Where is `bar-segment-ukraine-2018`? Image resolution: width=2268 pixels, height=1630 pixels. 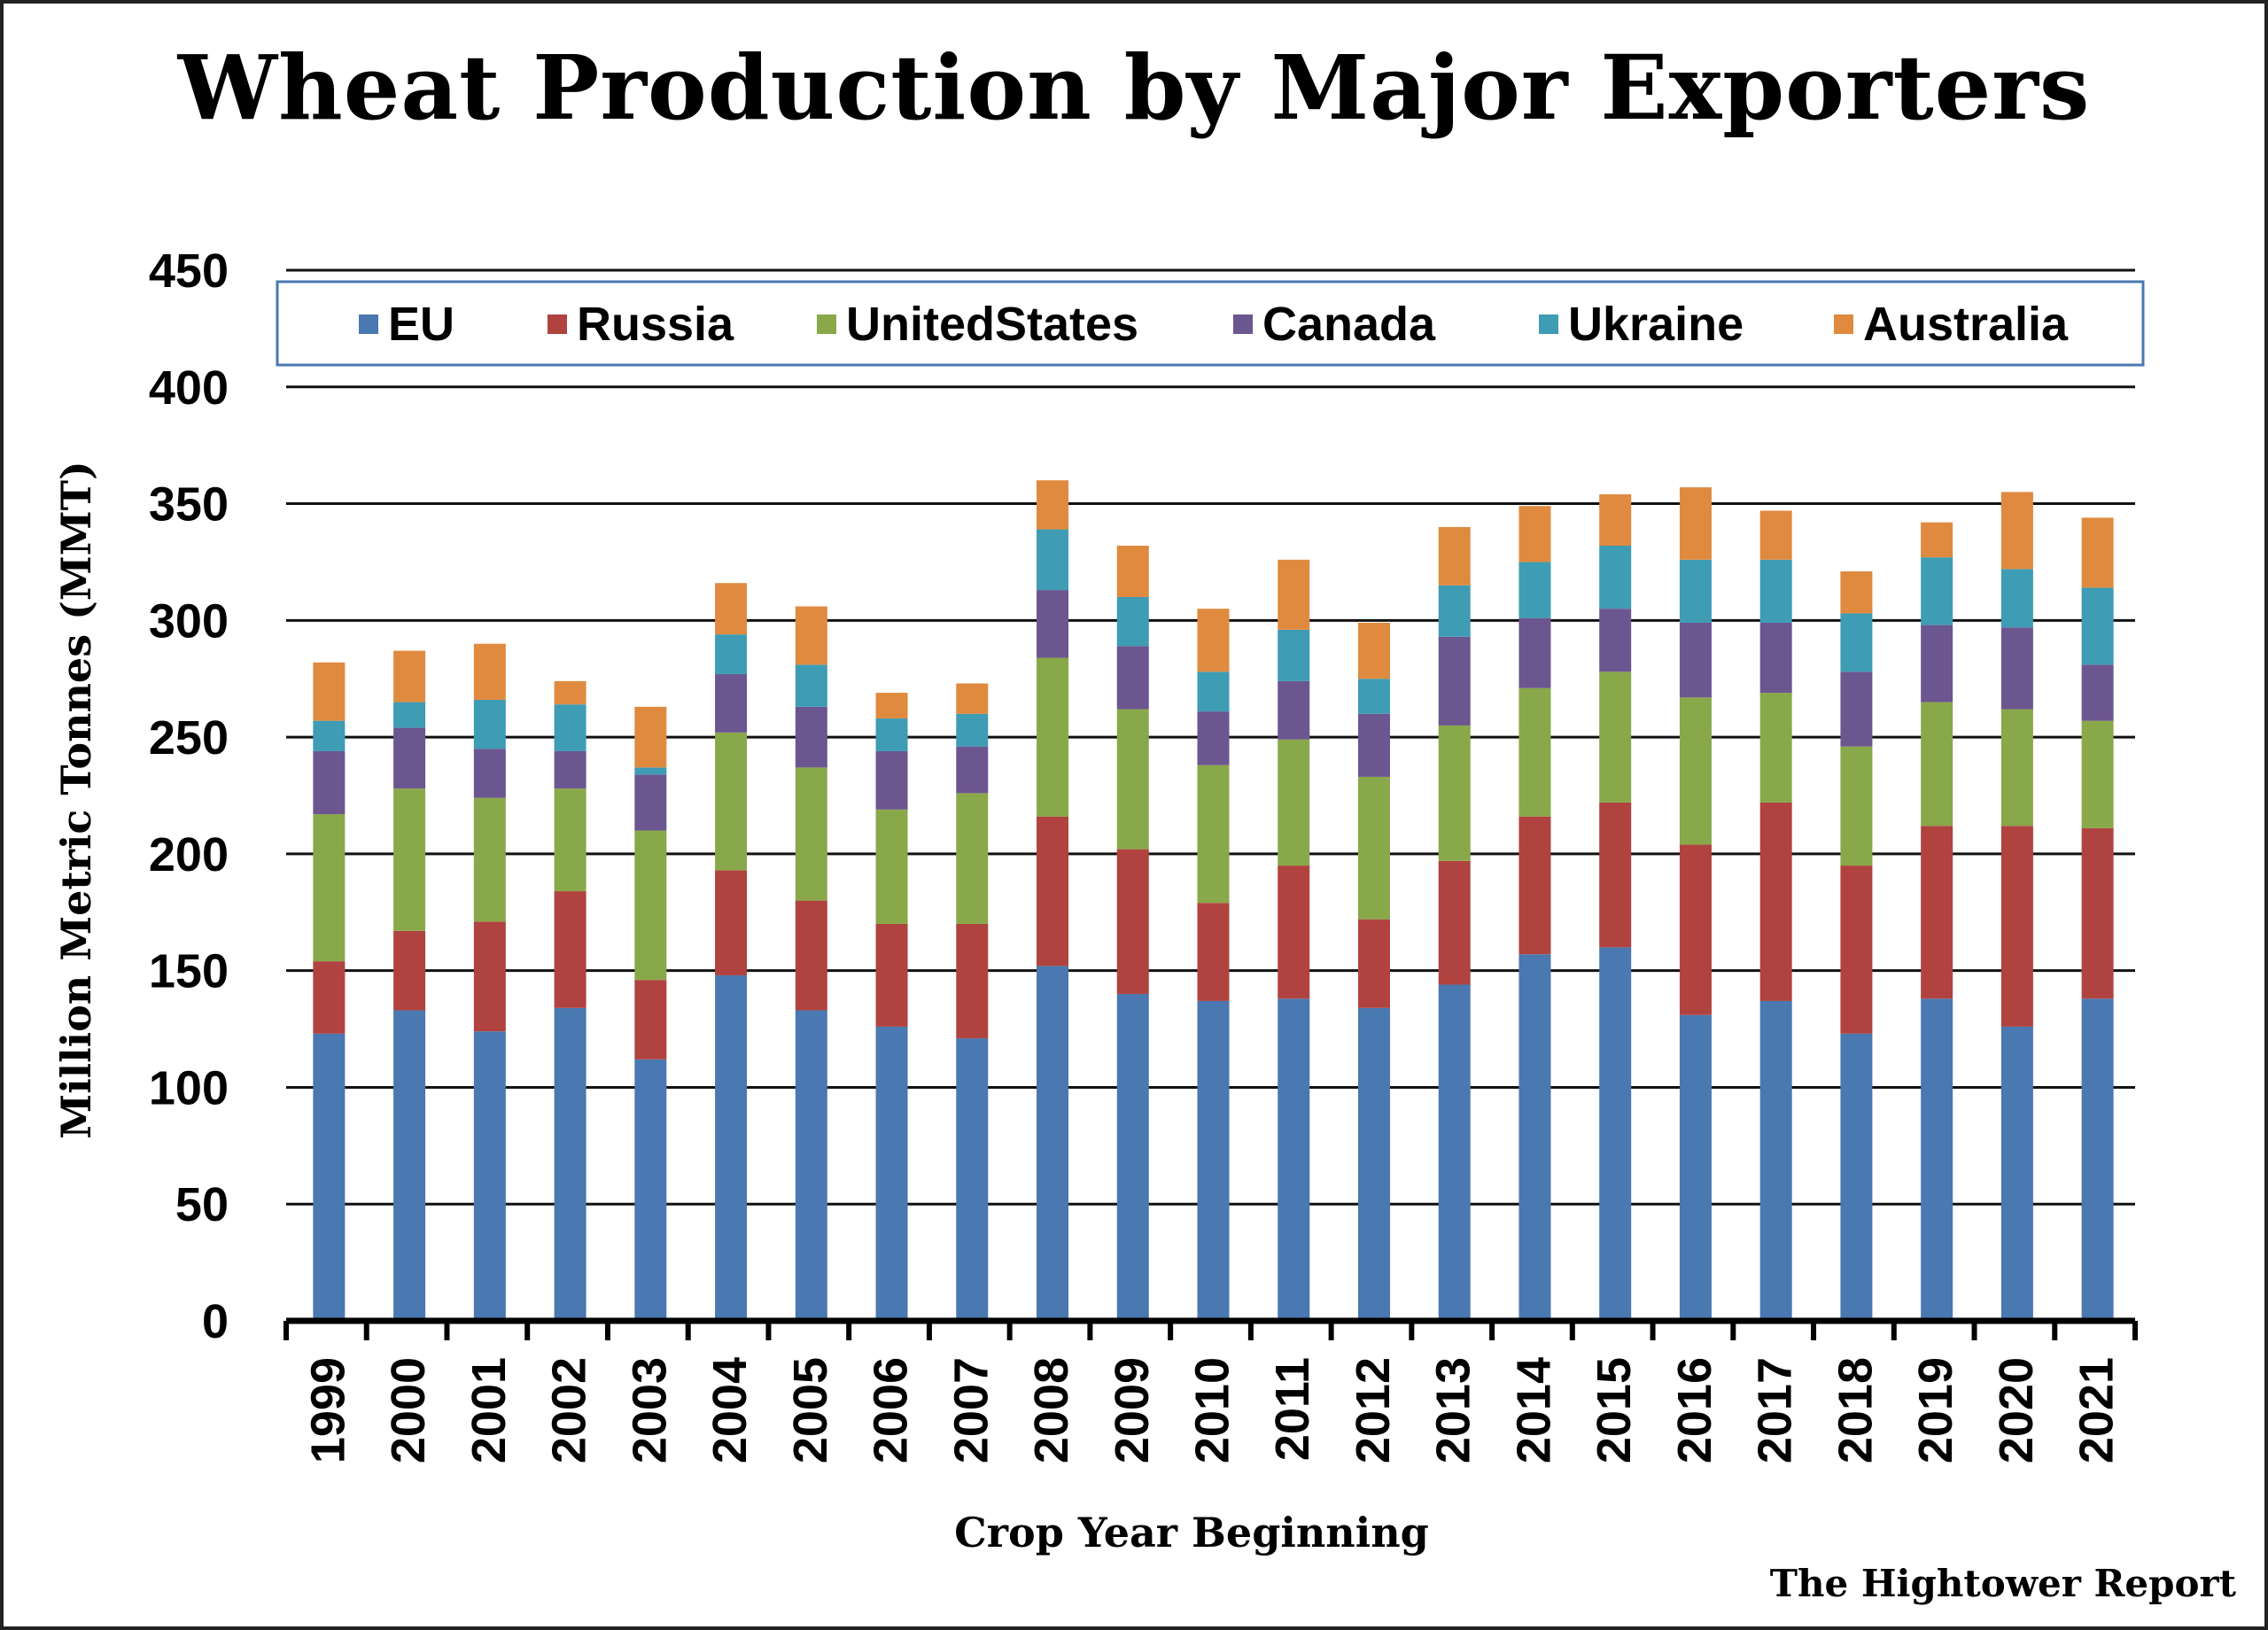
bar-segment-ukraine-2018 is located at coordinates (1856, 642).